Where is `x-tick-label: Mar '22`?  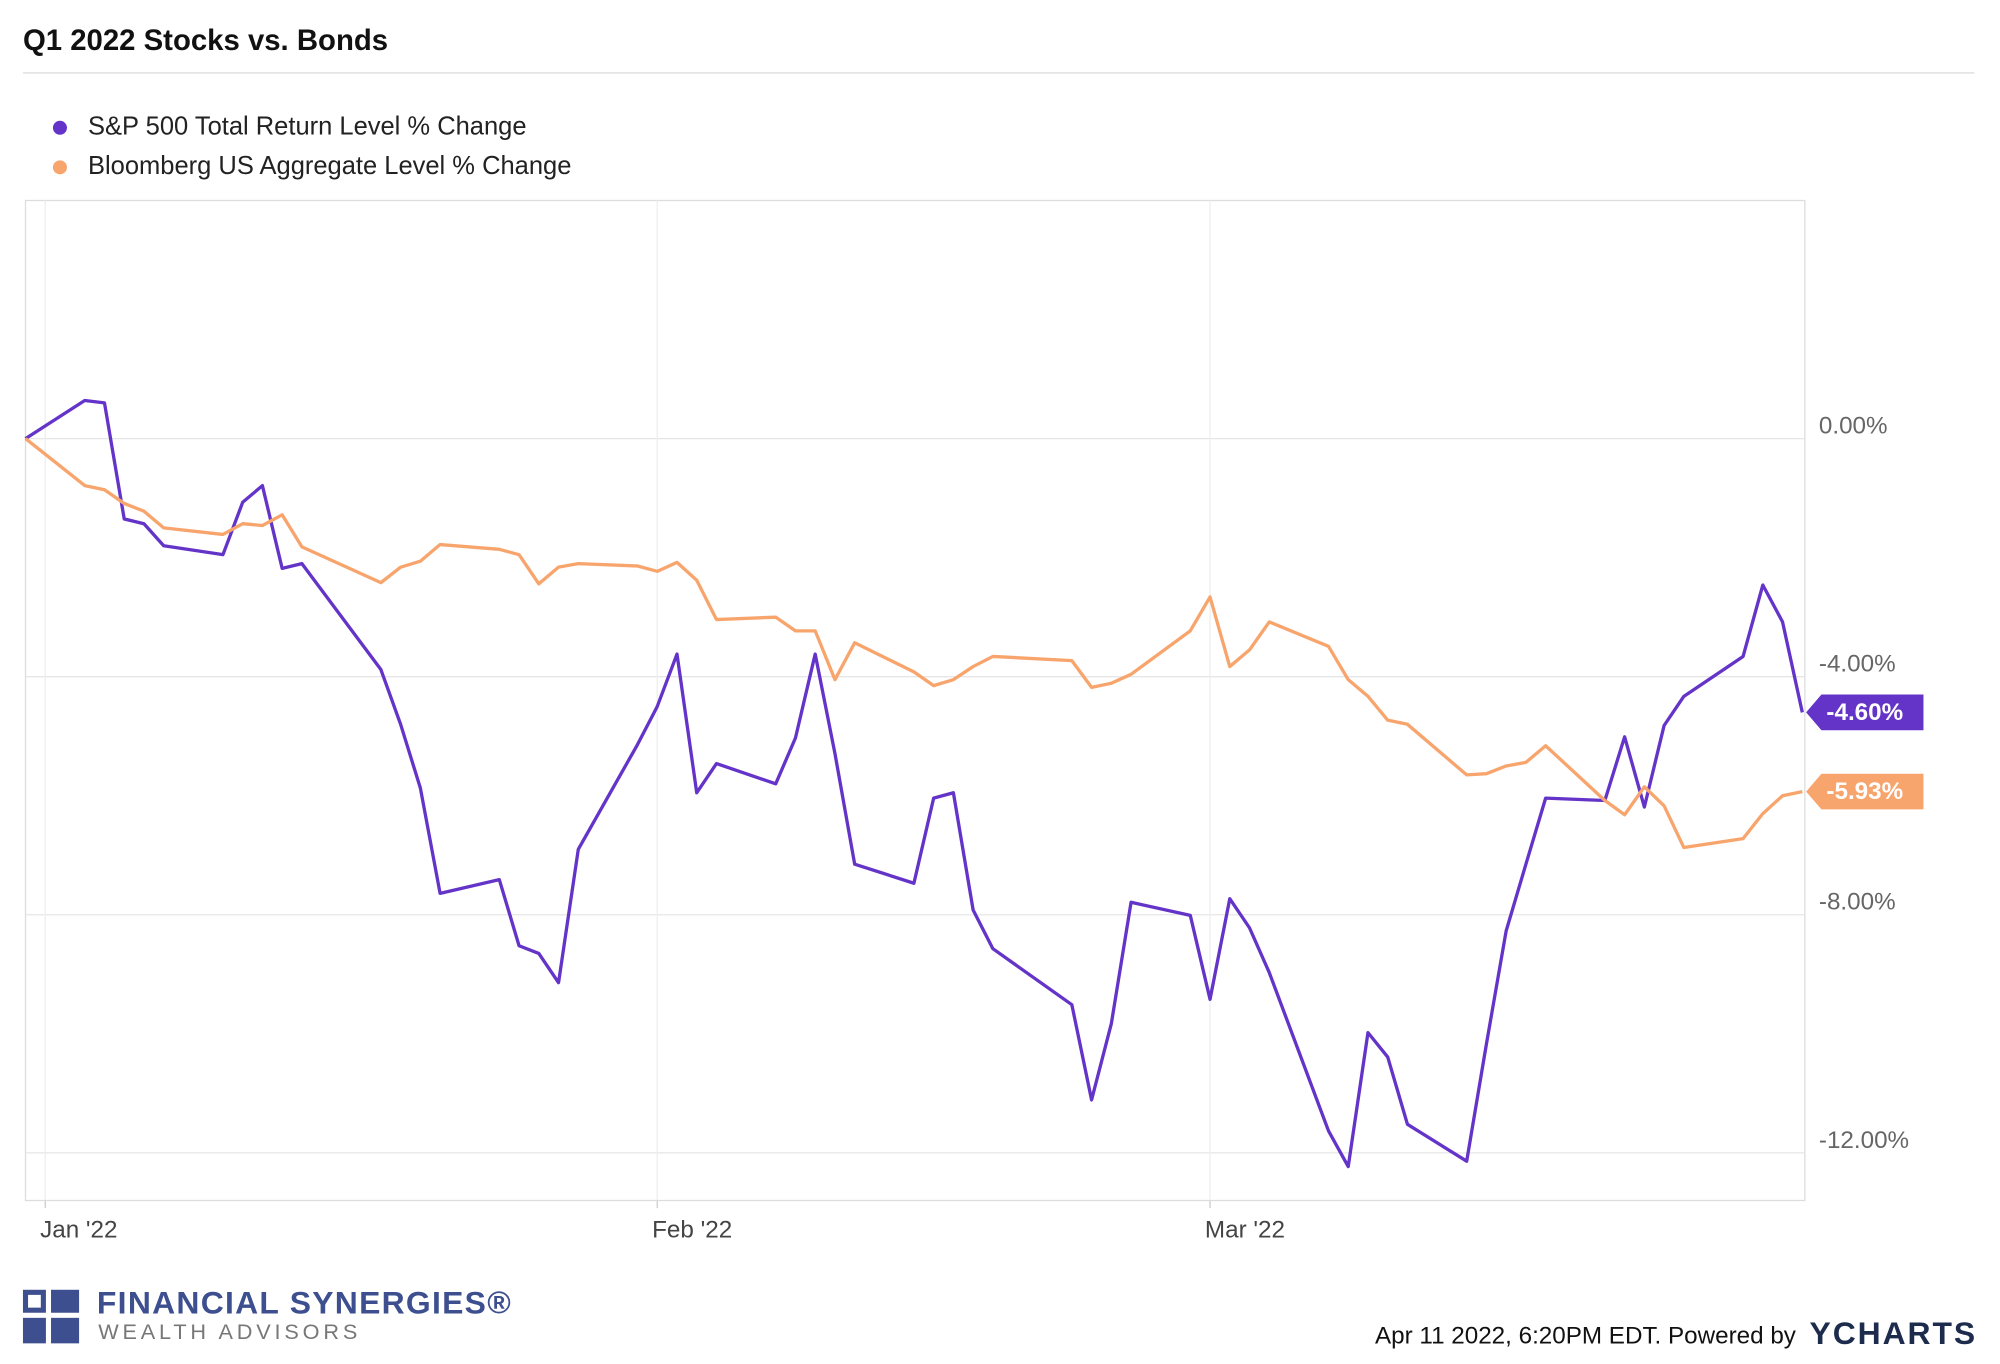
x-tick-label: Mar '22 is located at coordinates (1245, 1230).